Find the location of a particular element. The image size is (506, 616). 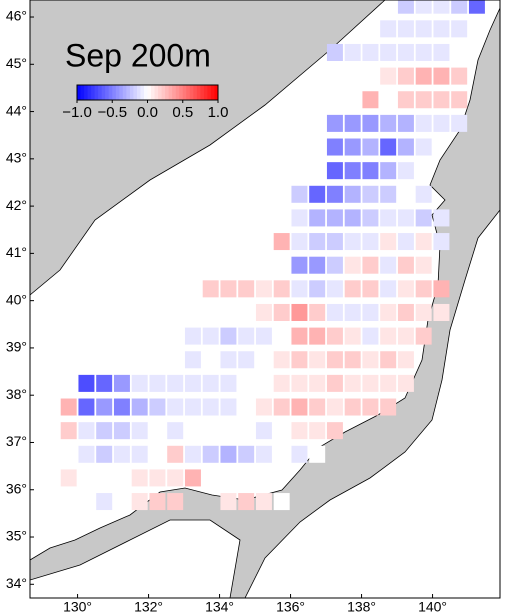

y-tick-label: 44° is located at coordinates (16, 110).